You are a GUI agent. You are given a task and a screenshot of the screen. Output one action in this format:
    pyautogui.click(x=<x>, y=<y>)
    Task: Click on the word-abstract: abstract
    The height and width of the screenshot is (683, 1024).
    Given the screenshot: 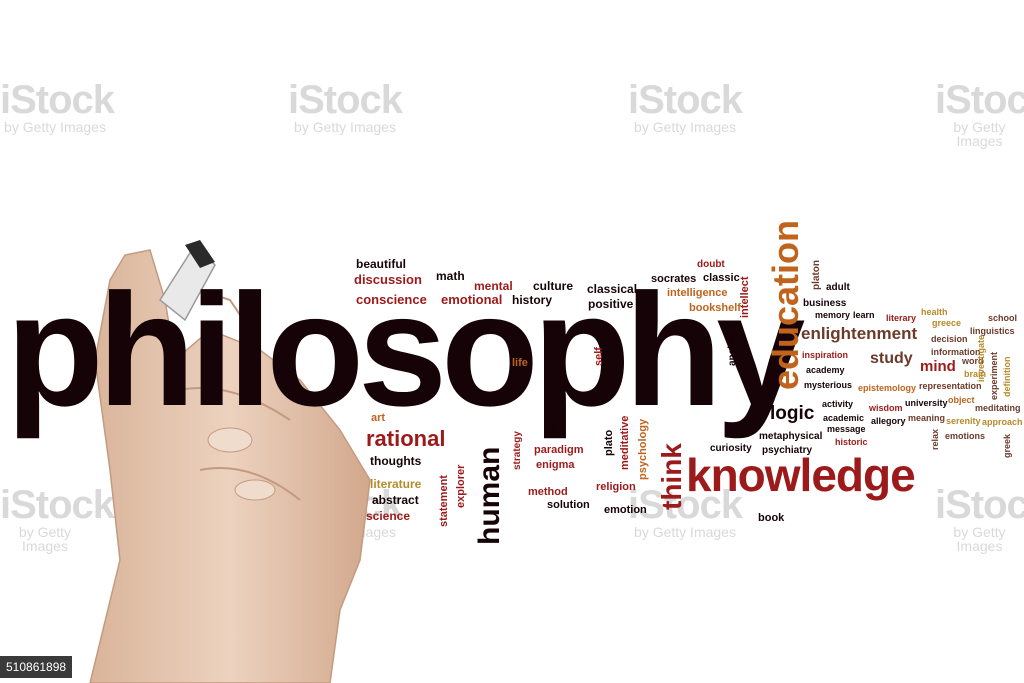 What is the action you would take?
    pyautogui.click(x=395, y=500)
    